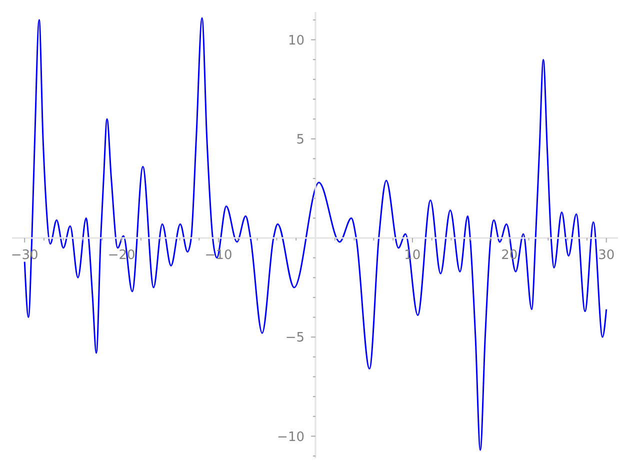 Image resolution: width=627 pixels, height=470 pixels. I want to click on y-tick-label: 5, so click(300, 140).